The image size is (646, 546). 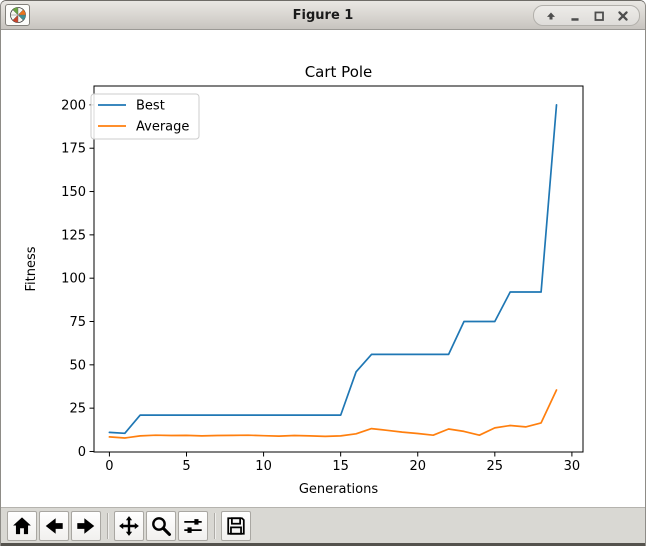 I want to click on x-tick-label: 25, so click(x=495, y=466).